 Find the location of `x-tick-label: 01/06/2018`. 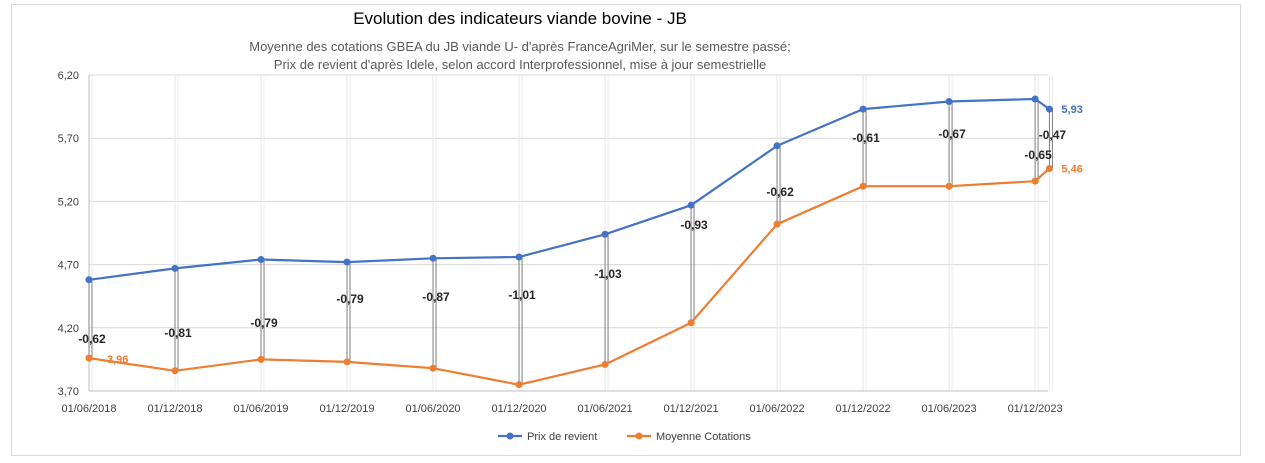

x-tick-label: 01/06/2018 is located at coordinates (88, 409).